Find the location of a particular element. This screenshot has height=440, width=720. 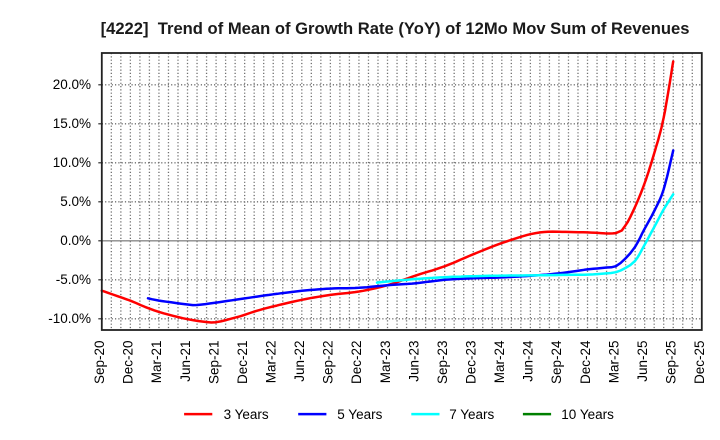

svg-text: Jun-24 is located at coordinates (528, 361).